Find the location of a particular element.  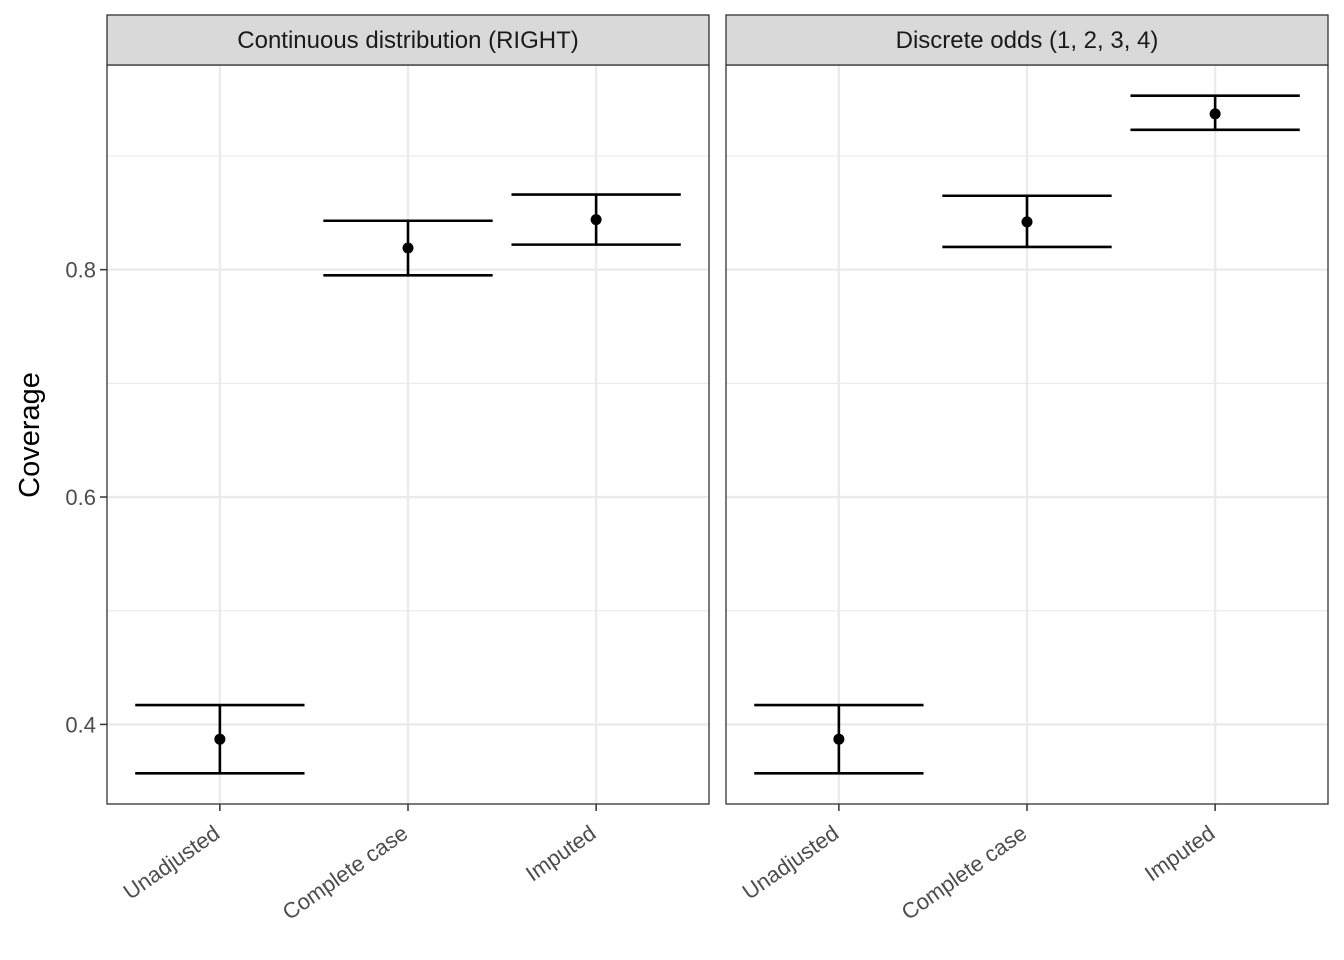

y-axis-title: Coverage is located at coordinates (30, 435).